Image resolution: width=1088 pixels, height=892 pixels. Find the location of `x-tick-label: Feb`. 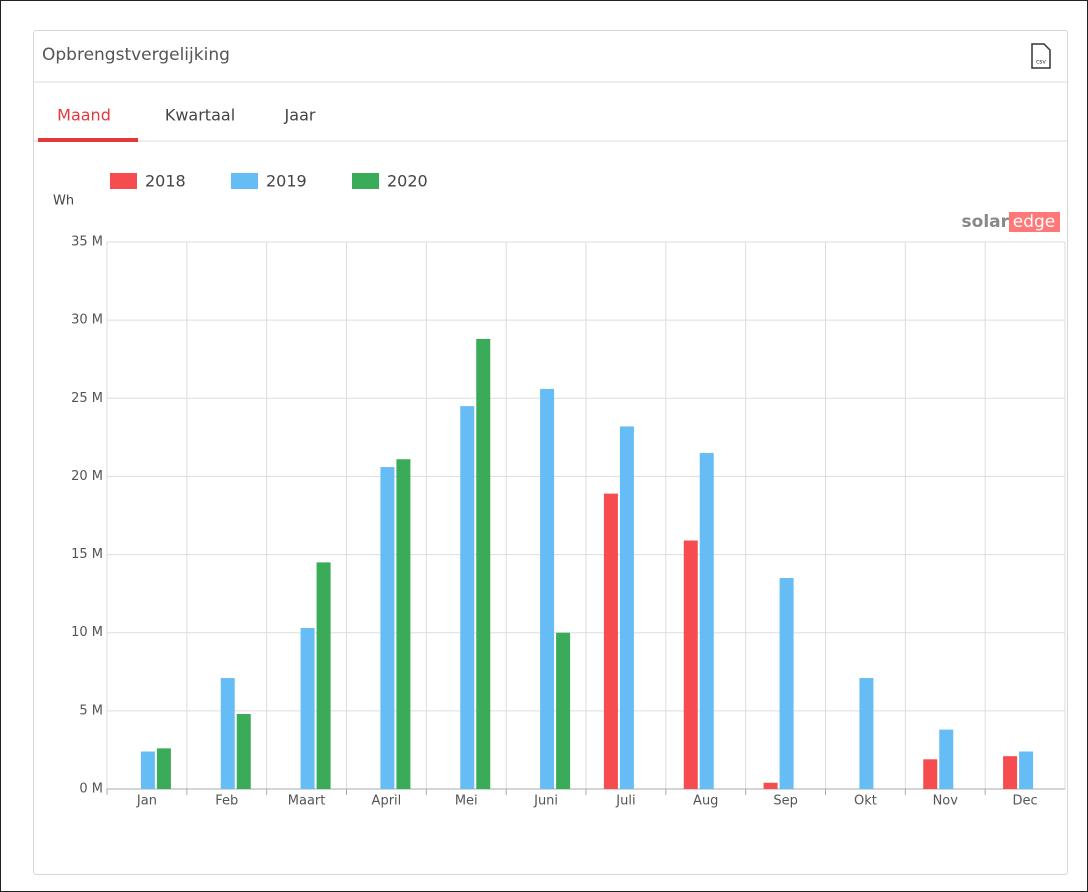

x-tick-label: Feb is located at coordinates (226, 801).